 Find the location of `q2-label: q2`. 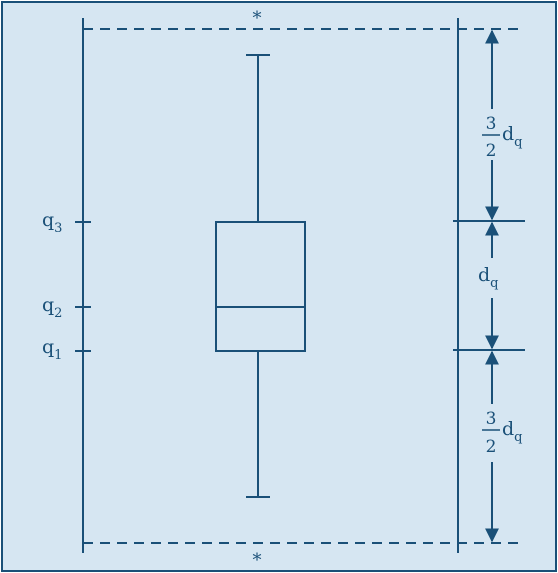

q2-label: q2 is located at coordinates (52, 307).